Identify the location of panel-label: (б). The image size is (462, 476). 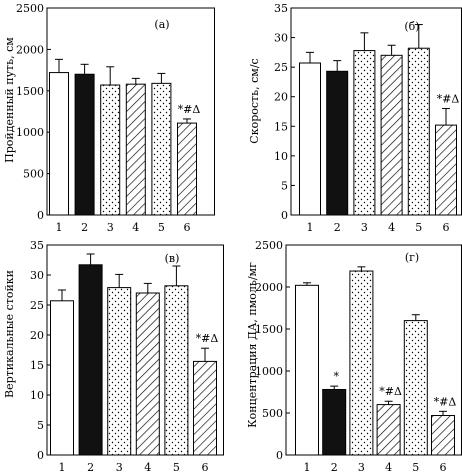
(411, 26).